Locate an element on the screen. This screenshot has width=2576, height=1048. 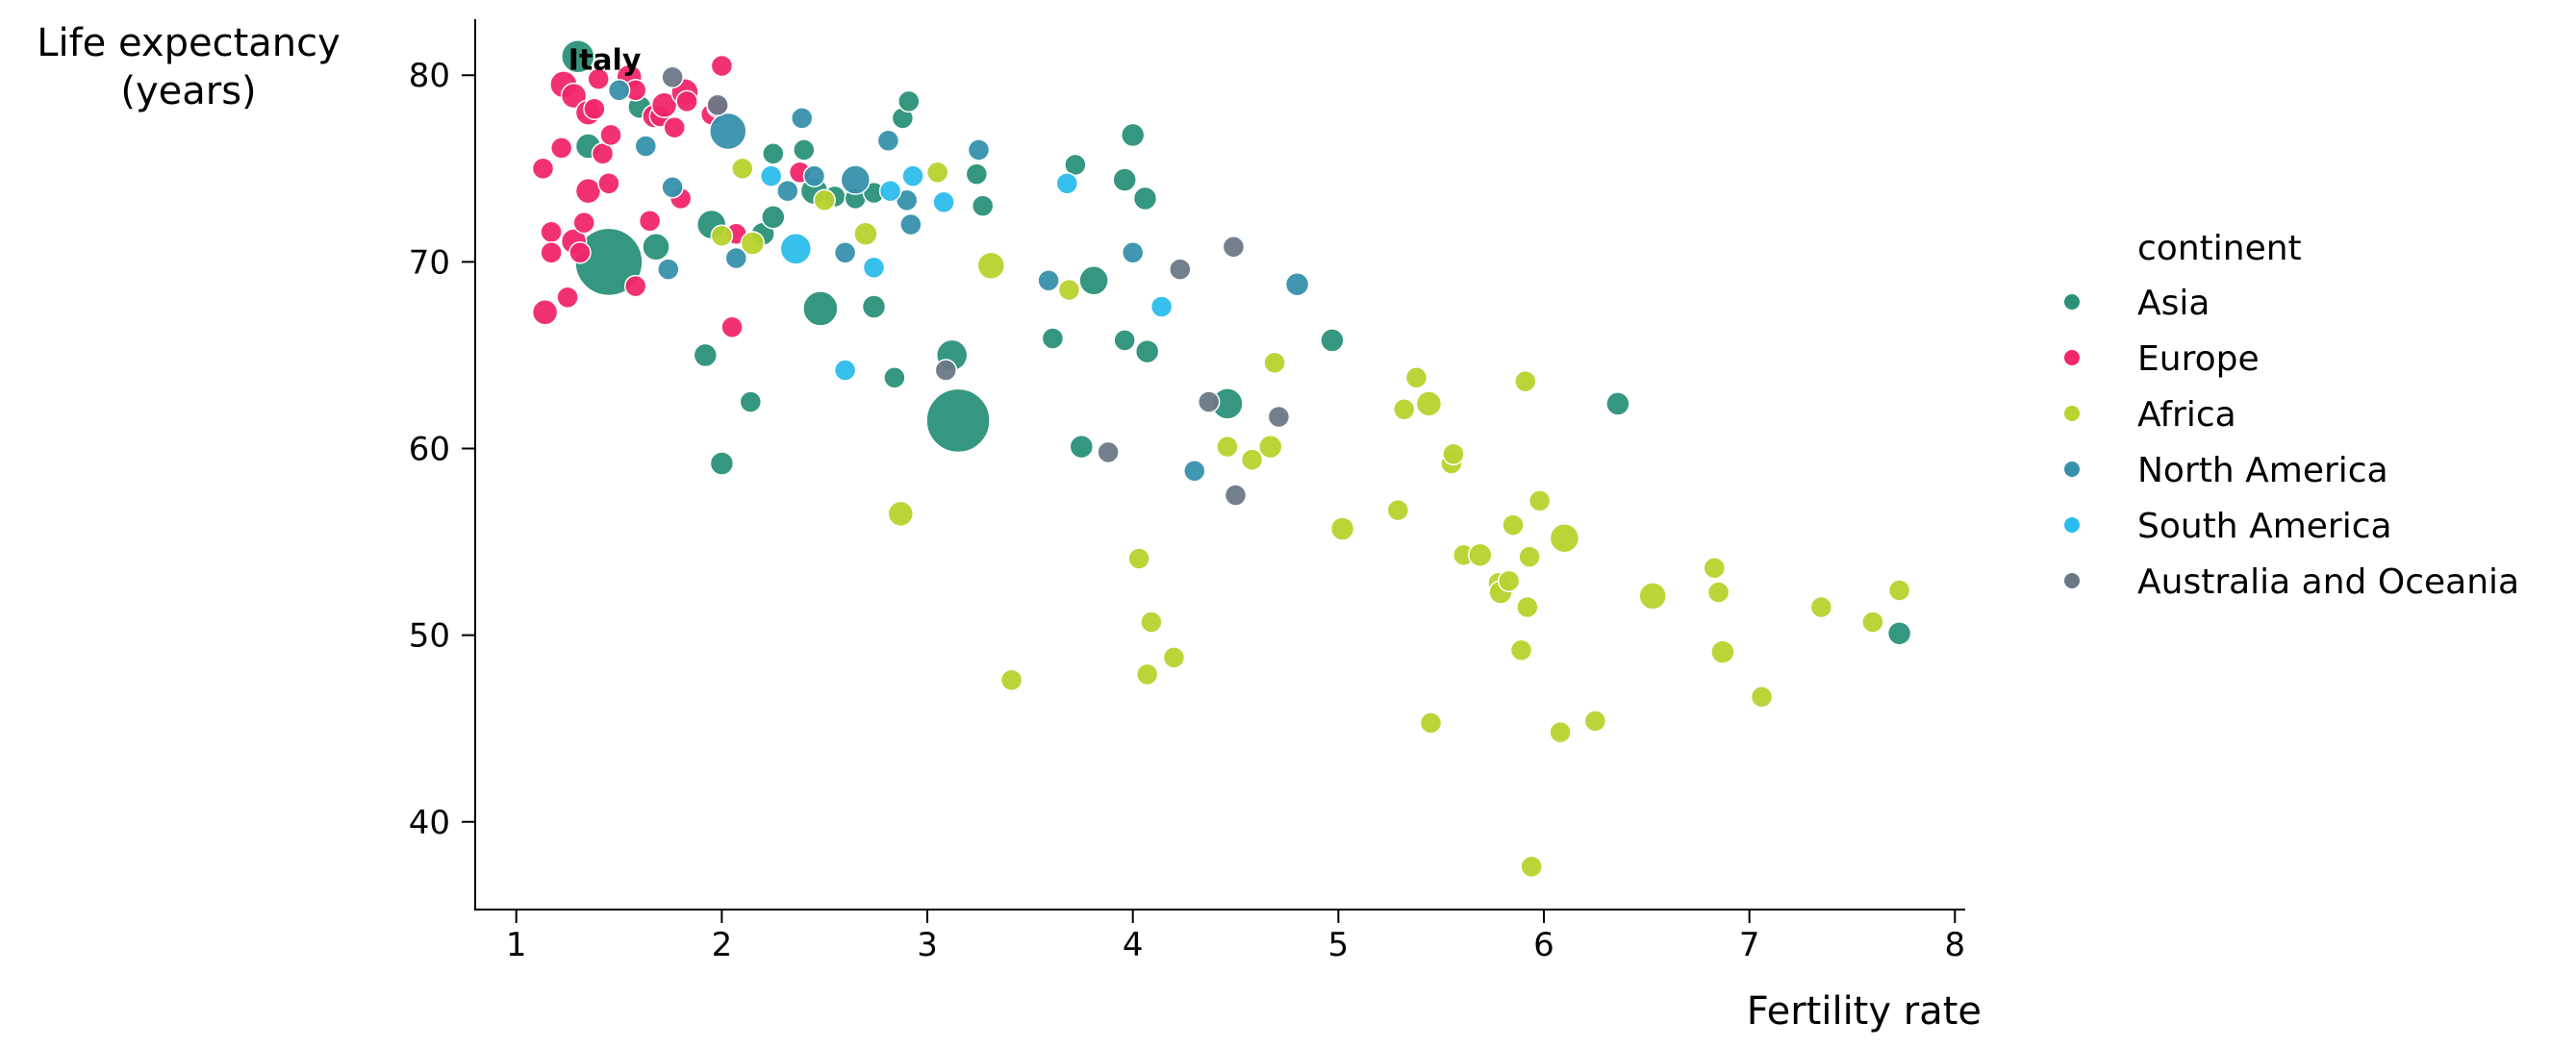
y-axis-label-line-1: Life expectancy is located at coordinates (189, 43).